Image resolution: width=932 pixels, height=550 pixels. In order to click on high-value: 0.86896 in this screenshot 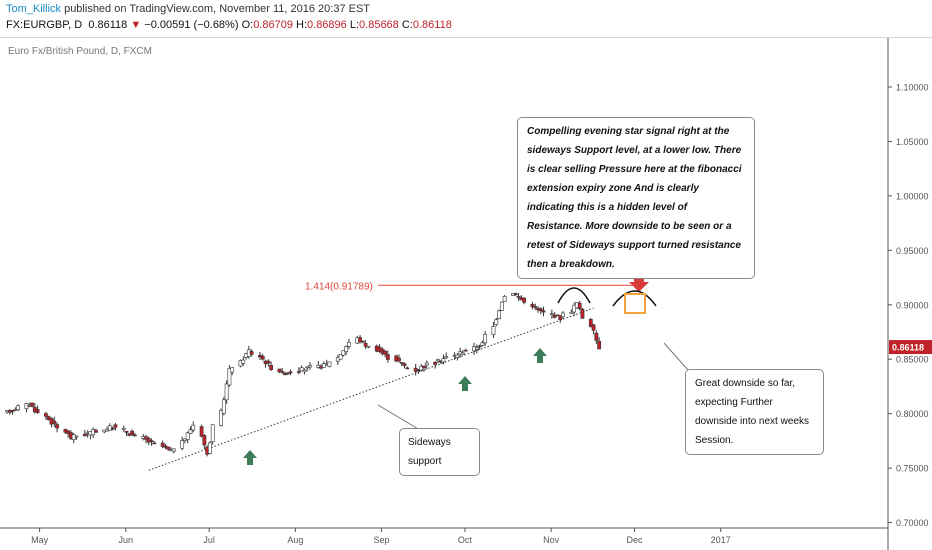, I will do `click(327, 25)`.